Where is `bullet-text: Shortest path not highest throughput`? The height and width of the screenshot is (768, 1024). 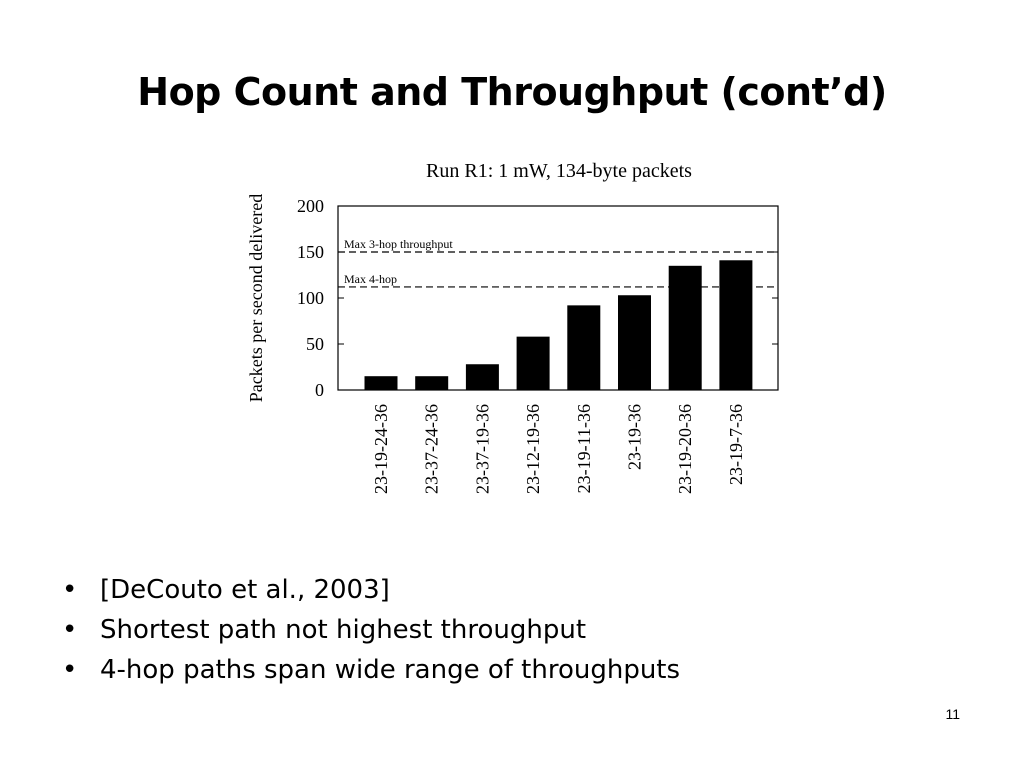 bullet-text: Shortest path not highest throughput is located at coordinates (343, 630).